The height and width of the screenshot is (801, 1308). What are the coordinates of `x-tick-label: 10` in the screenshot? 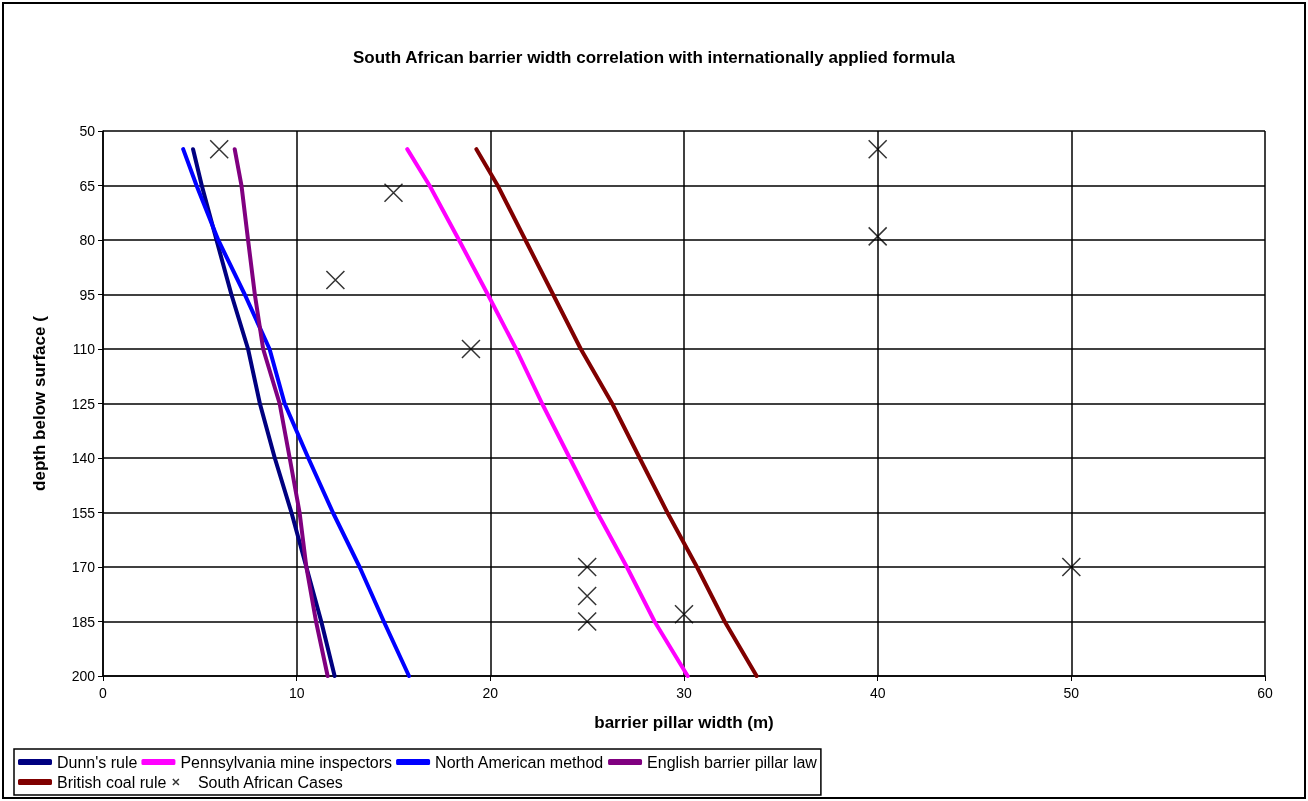 It's located at (296, 693).